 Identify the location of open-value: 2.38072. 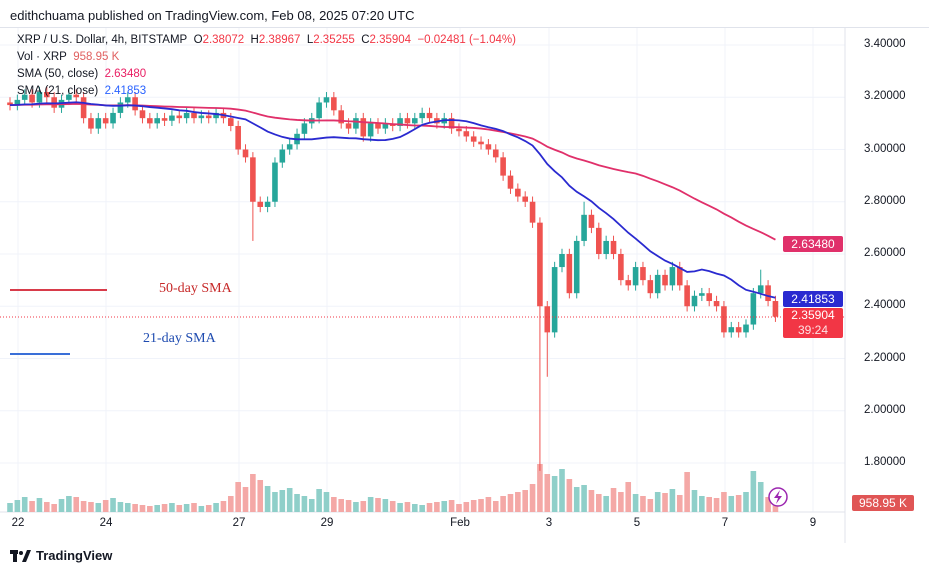
(223, 40).